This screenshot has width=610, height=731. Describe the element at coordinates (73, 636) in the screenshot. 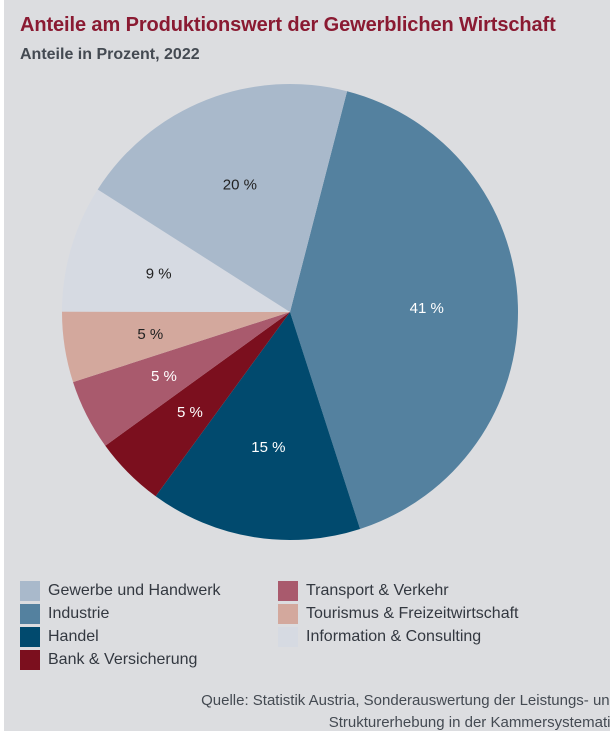

I see `legend-label: Handel` at that location.